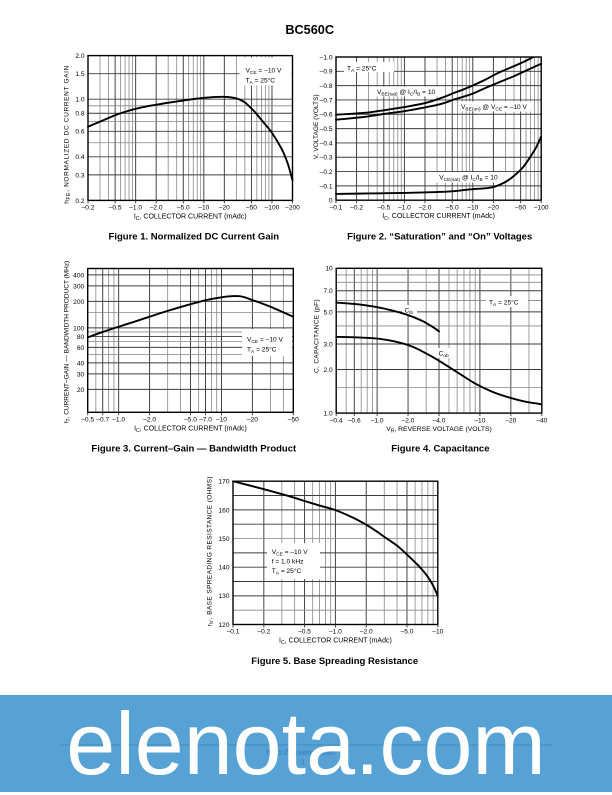  Describe the element at coordinates (79, 114) in the screenshot. I see `svg-text: 0.8` at that location.